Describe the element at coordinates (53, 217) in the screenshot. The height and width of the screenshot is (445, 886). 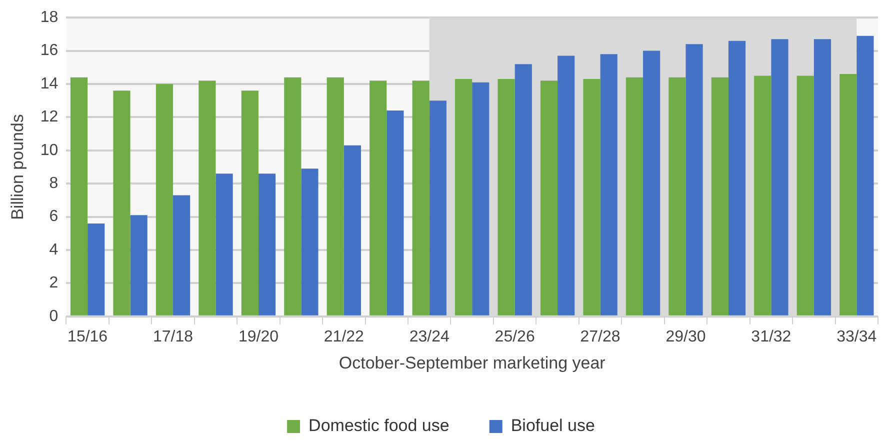
I see `y-tick-label: 6` at that location.